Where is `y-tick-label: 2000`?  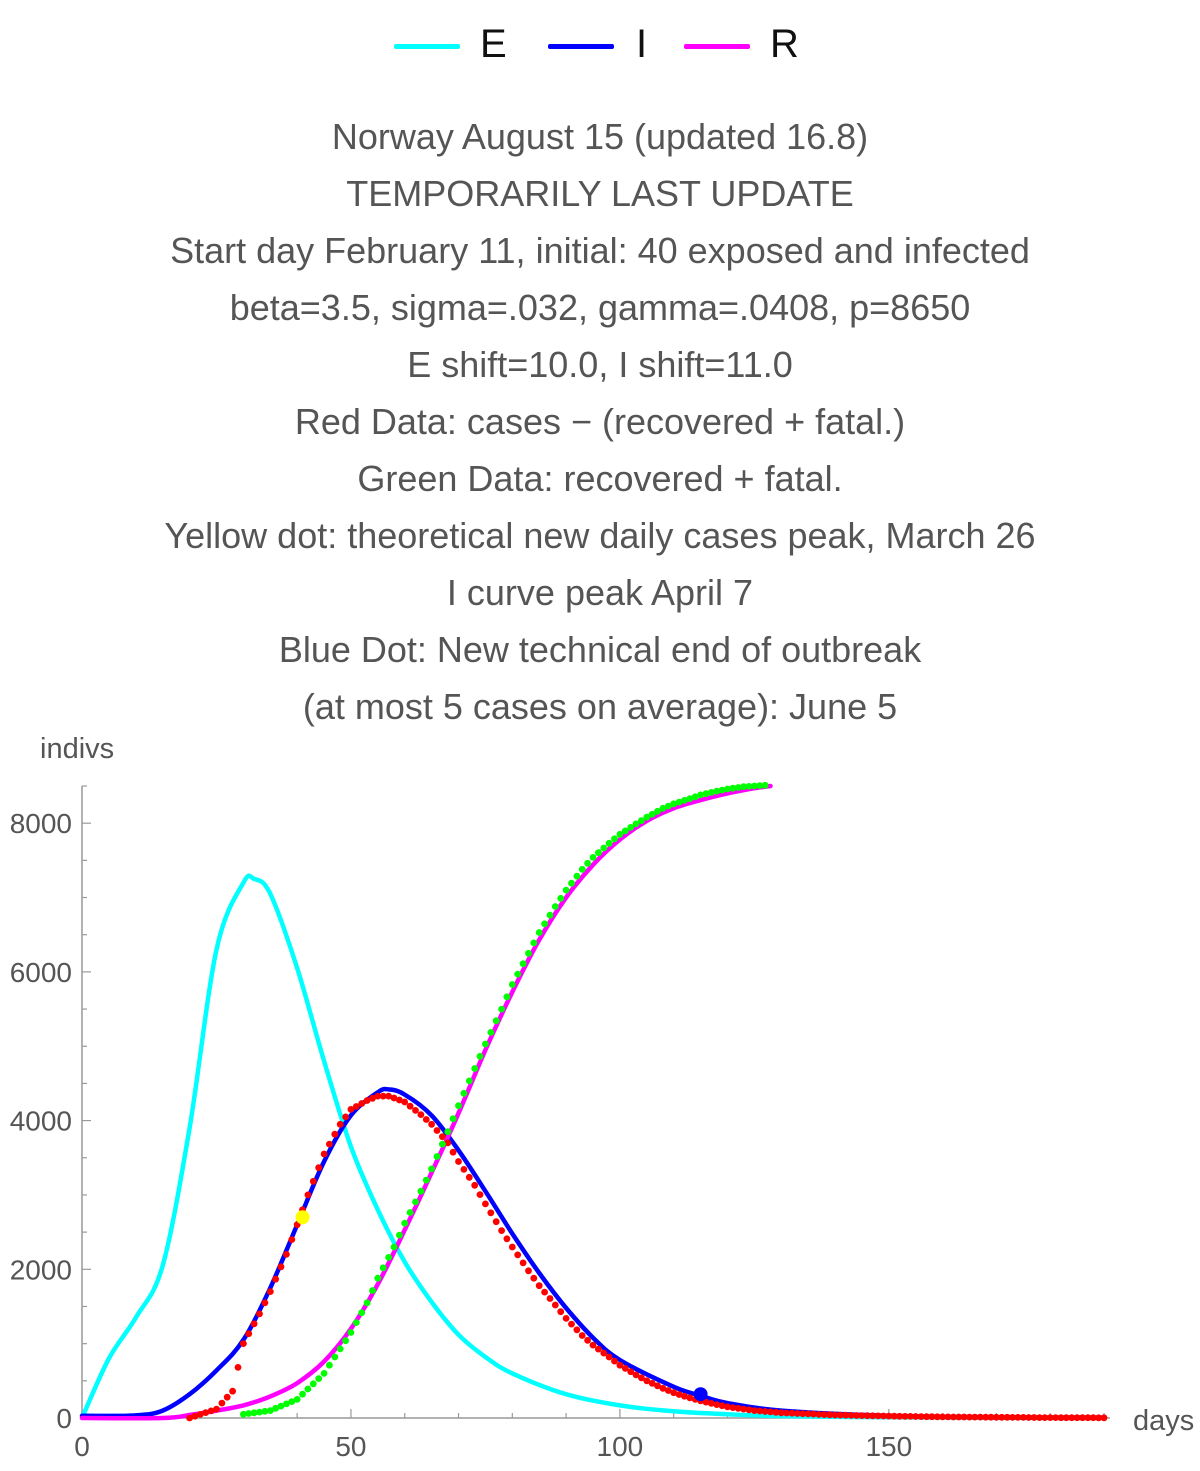 y-tick-label: 2000 is located at coordinates (41, 1269).